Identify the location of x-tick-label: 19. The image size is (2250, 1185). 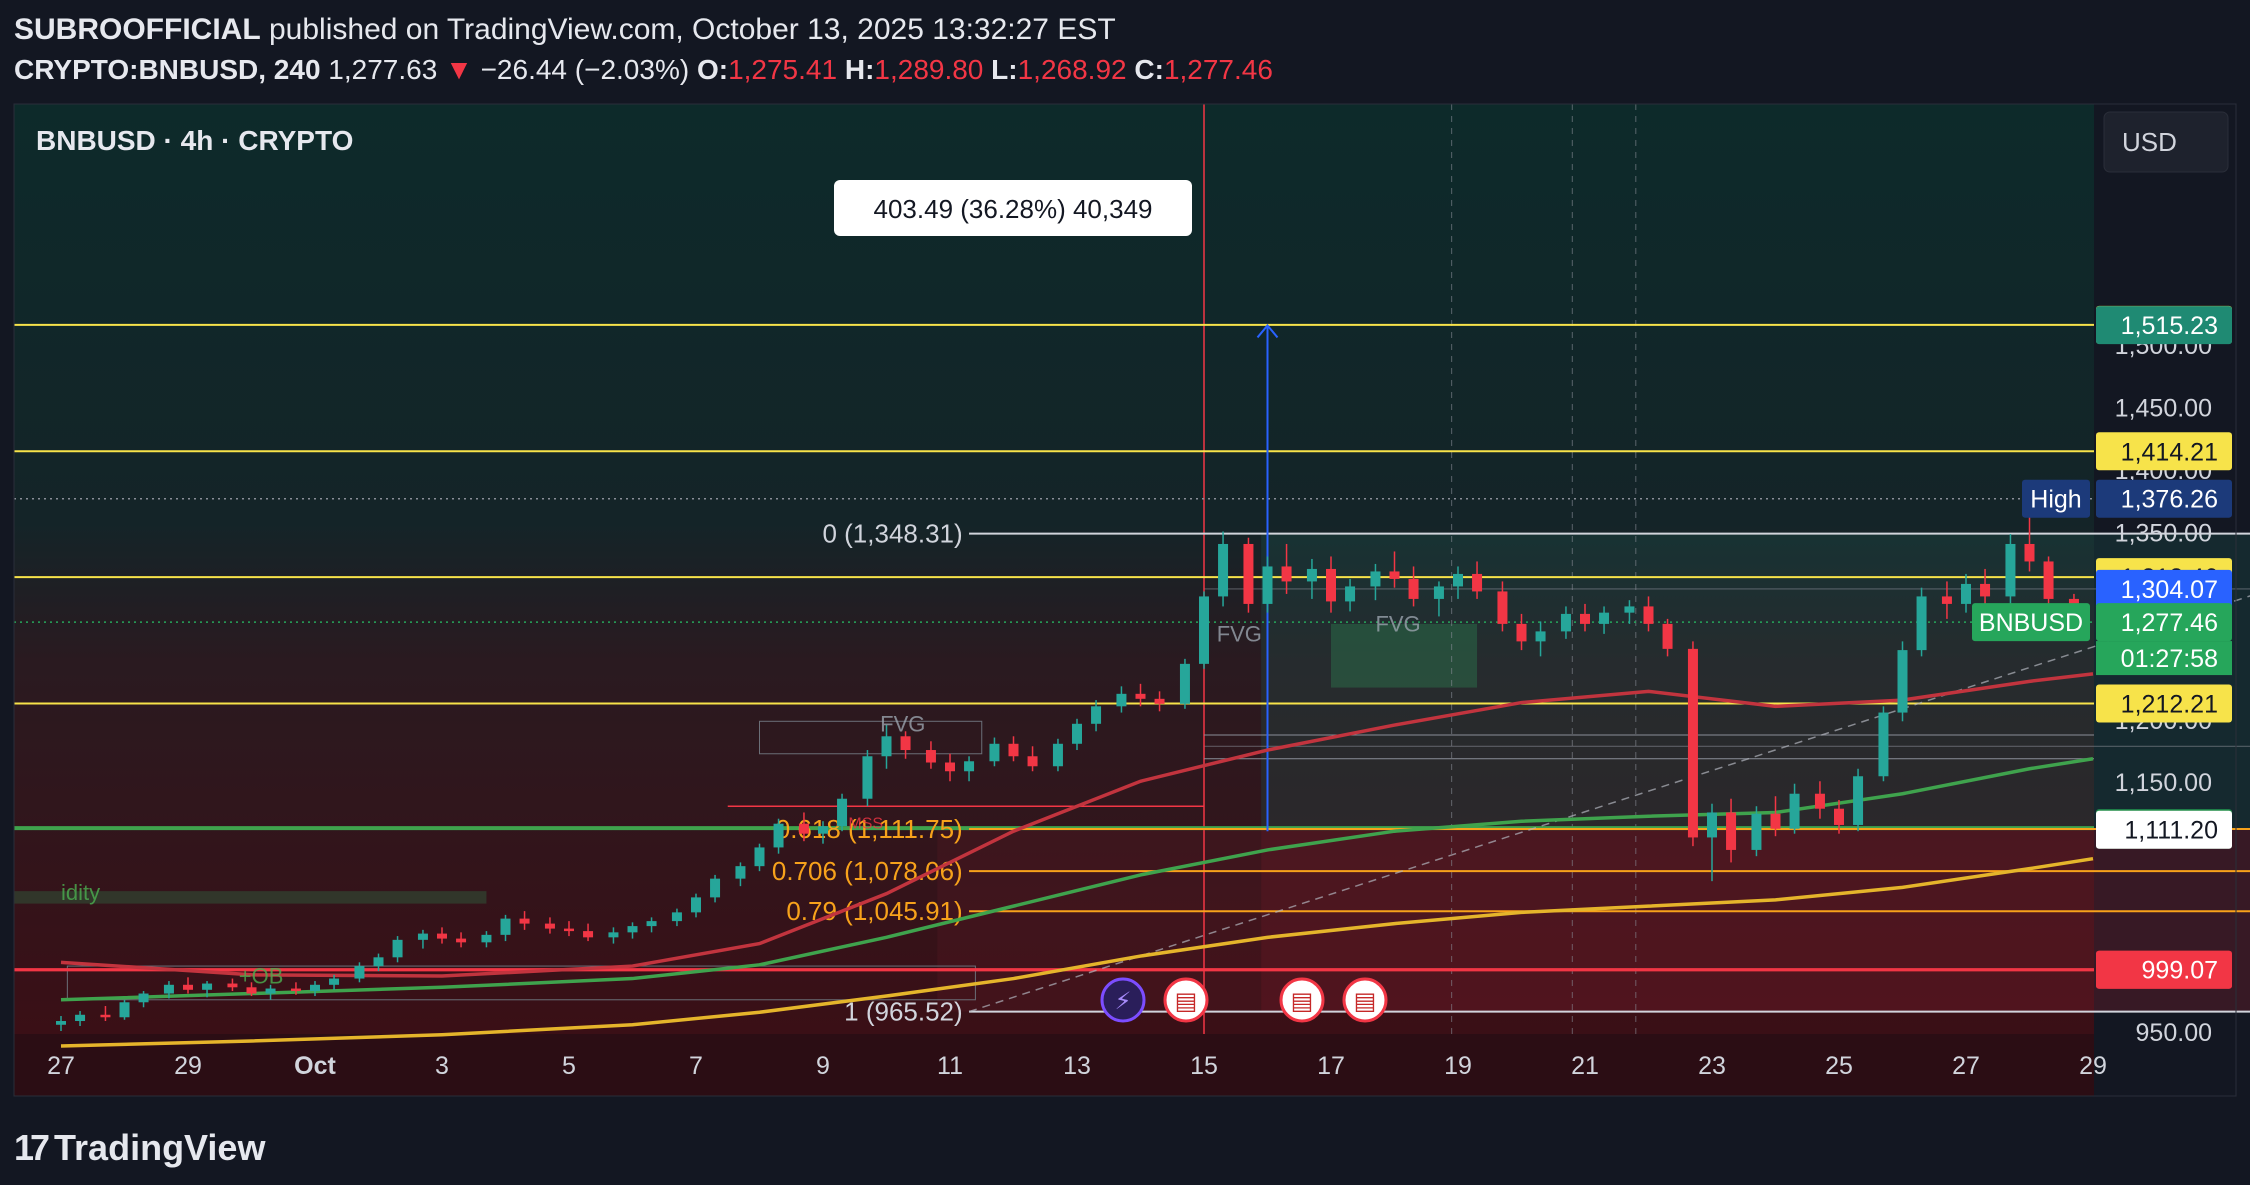
(1458, 1066).